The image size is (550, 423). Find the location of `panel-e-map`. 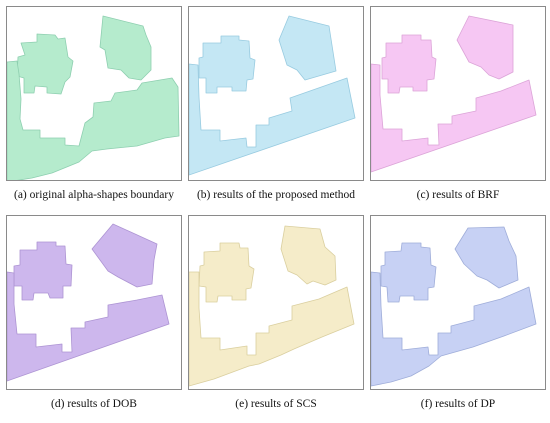

panel-e-map is located at coordinates (272, 306).